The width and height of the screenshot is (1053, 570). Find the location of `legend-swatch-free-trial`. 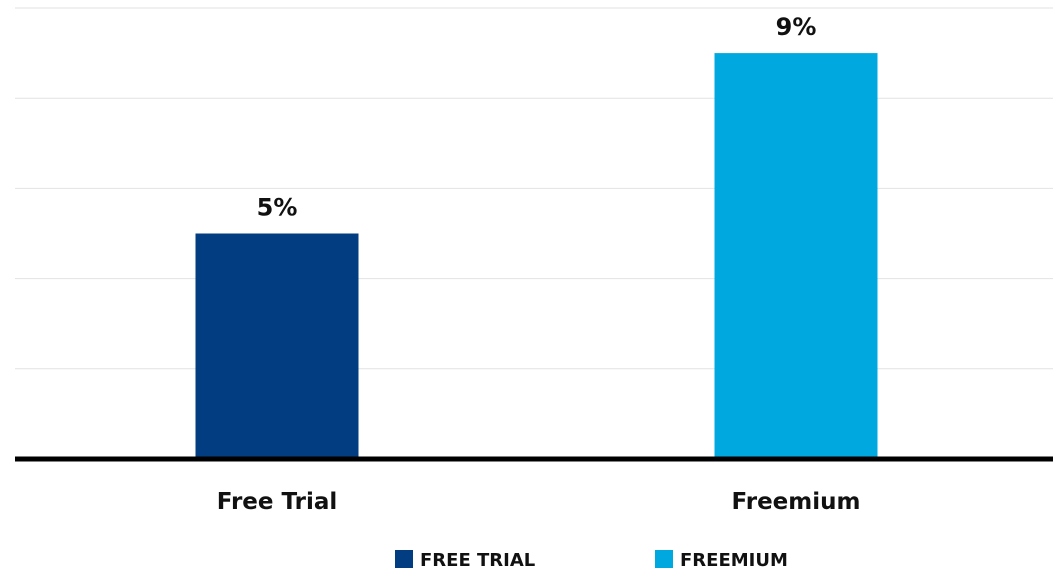

legend-swatch-free-trial is located at coordinates (404, 559).